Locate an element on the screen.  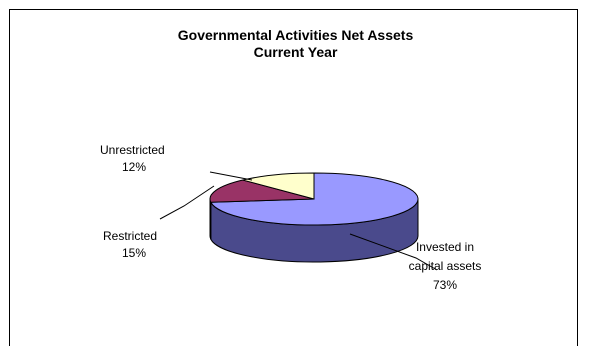
slice-restricted is located at coordinates (262, 191).